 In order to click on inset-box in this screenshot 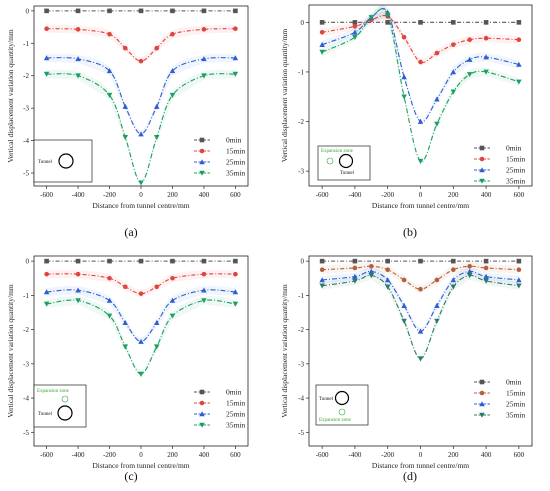, I will do `click(344, 163)`.